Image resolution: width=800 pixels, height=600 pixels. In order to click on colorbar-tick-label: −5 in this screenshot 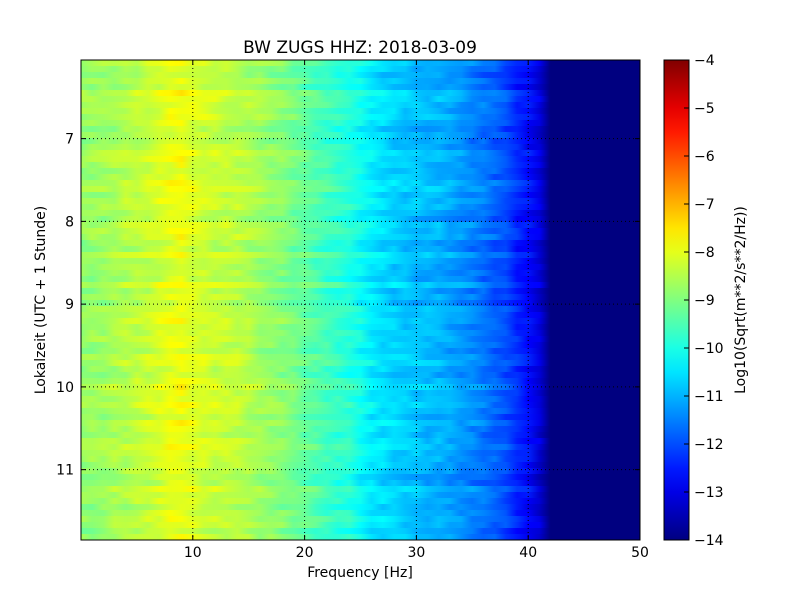, I will do `click(704, 109)`.